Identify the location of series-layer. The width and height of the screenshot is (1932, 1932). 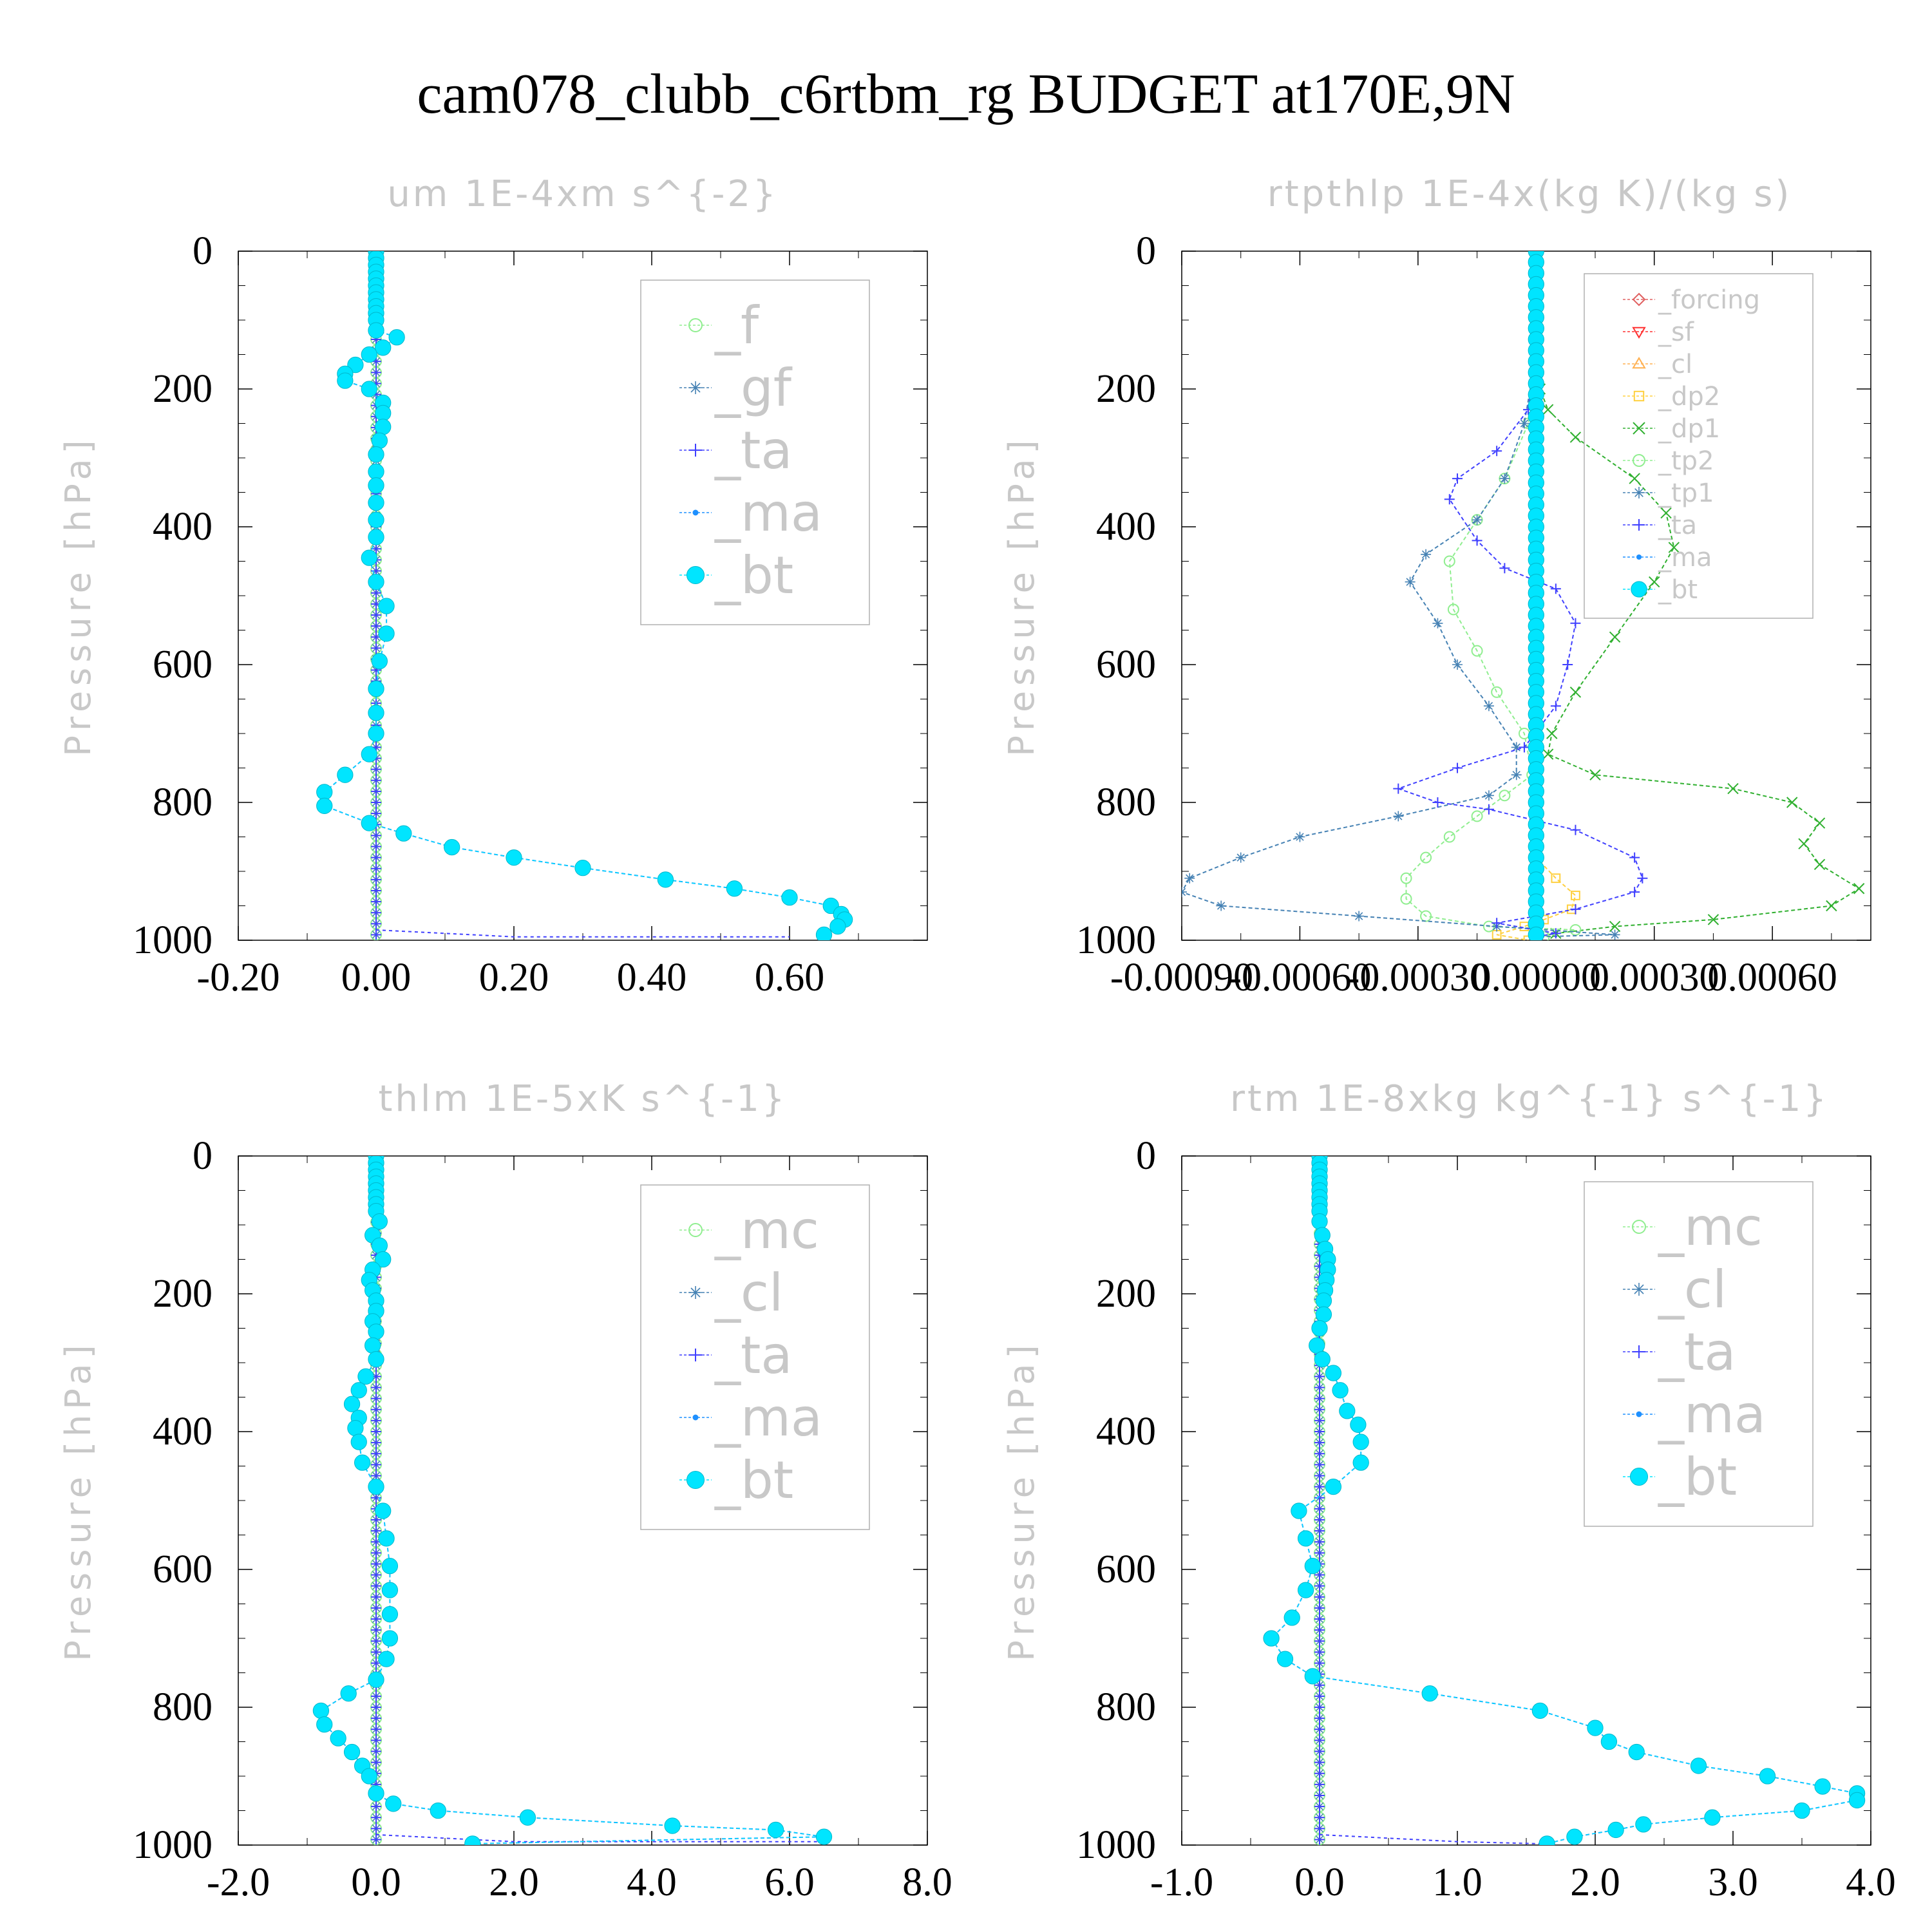
(585, 595).